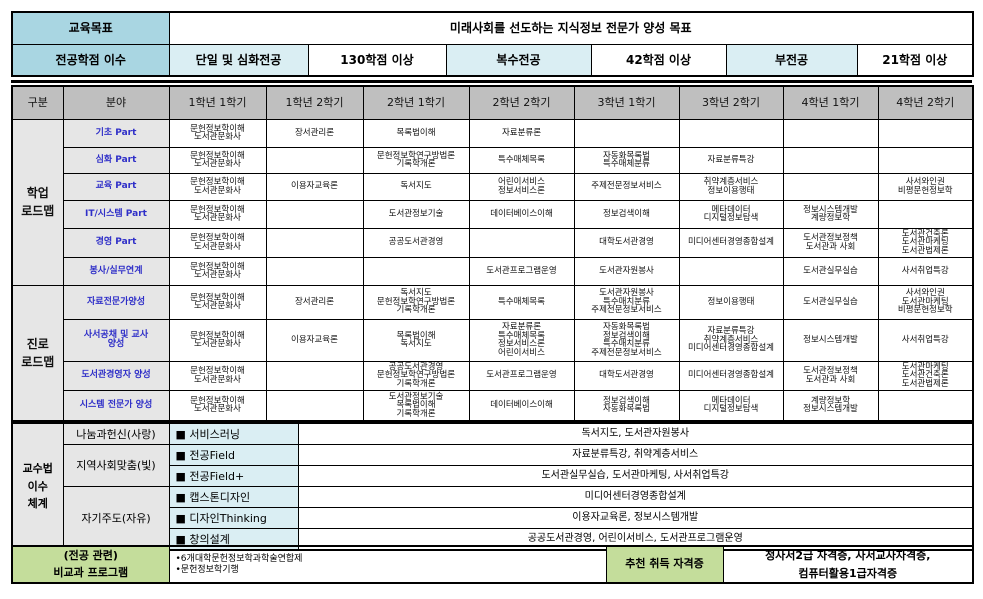 This screenshot has height=599, width=983. I want to click on double-major-label: 복수전공, so click(518, 60).